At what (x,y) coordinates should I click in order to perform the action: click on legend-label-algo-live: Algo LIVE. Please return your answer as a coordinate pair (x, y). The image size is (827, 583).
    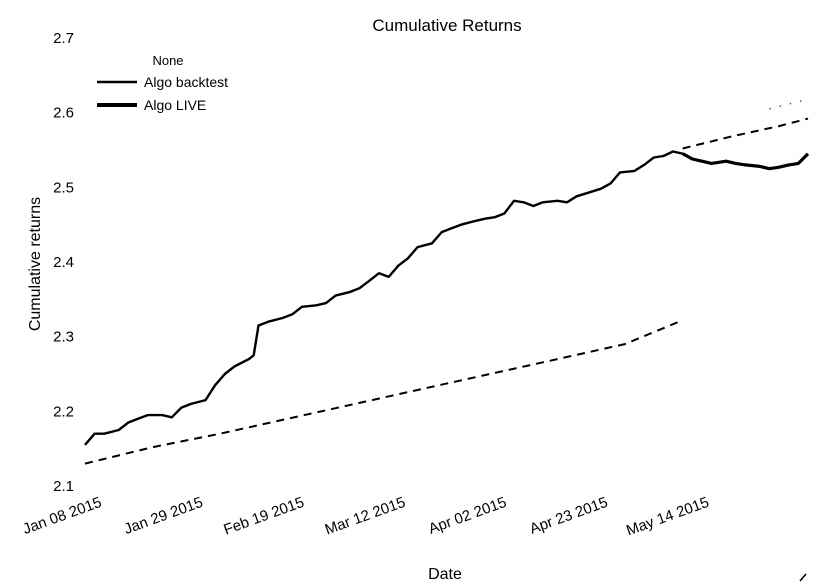
    Looking at the image, I should click on (175, 105).